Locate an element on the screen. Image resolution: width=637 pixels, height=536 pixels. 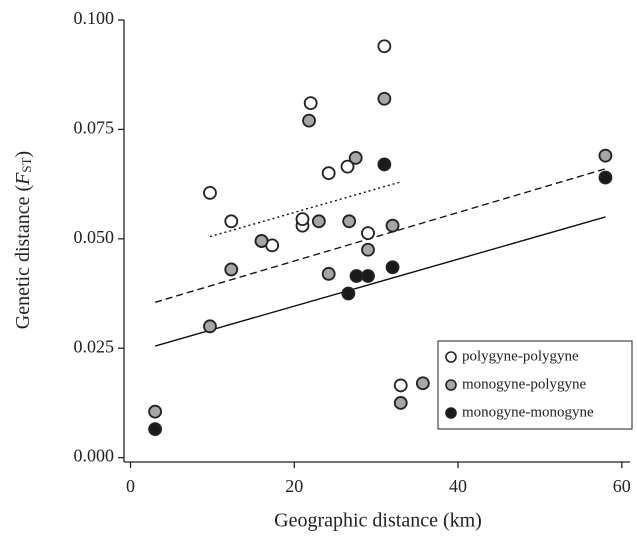
fit-line is located at coordinates (305, 209).